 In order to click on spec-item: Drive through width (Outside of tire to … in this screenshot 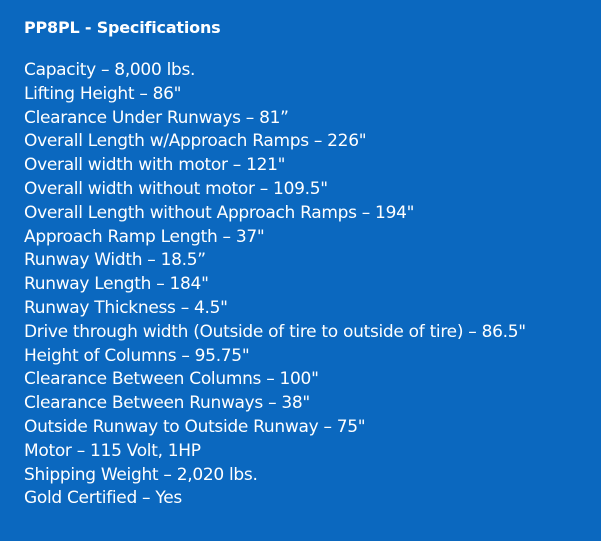, I will do `click(275, 331)`.